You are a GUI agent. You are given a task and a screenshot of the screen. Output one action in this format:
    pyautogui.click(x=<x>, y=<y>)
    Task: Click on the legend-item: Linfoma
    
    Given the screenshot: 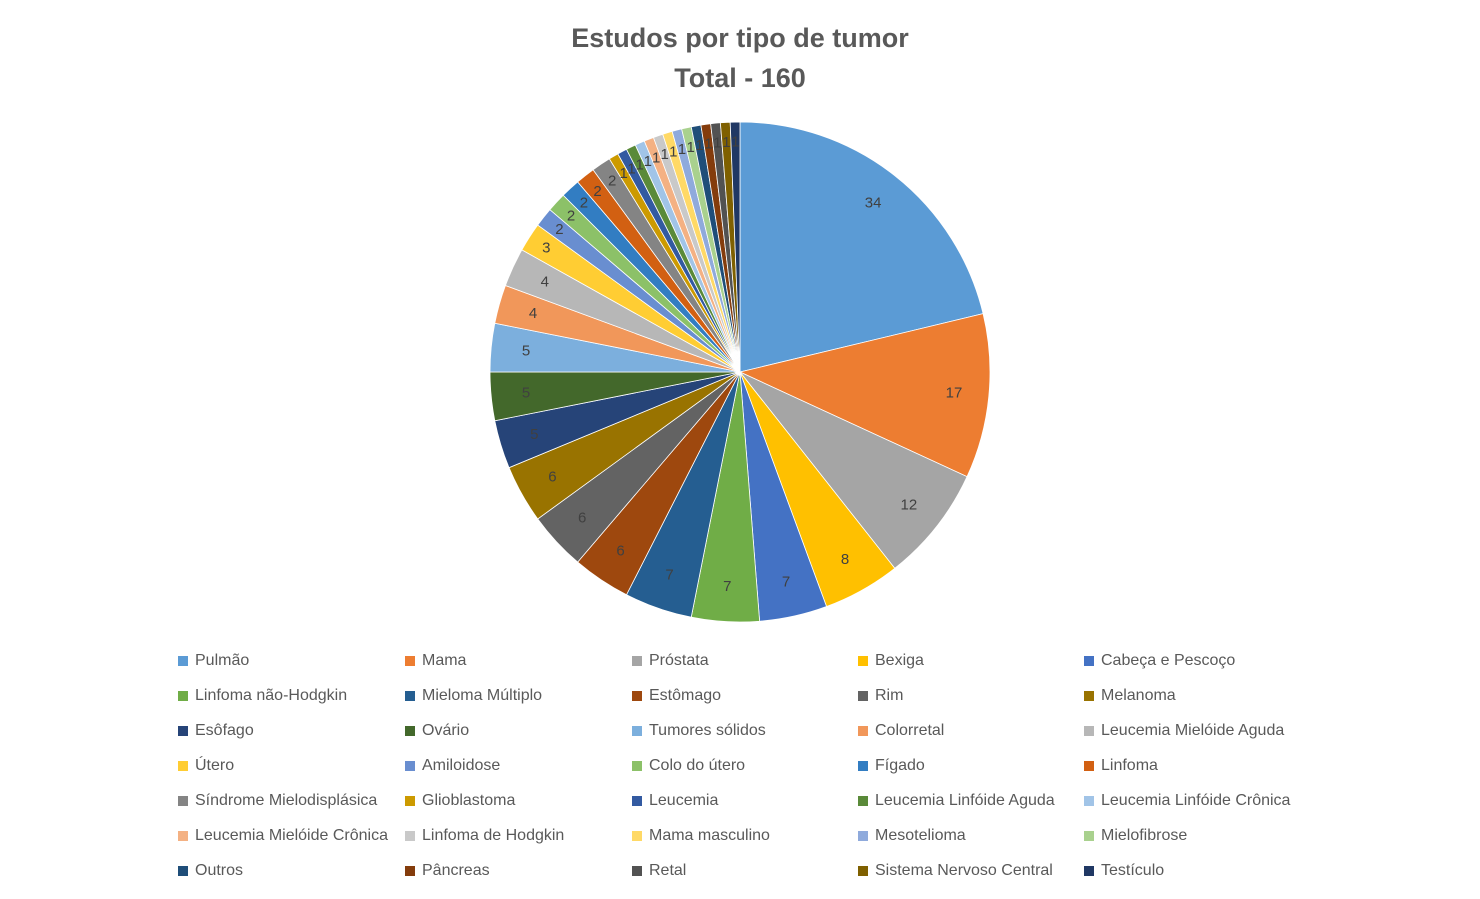 What is the action you would take?
    pyautogui.click(x=1121, y=766)
    